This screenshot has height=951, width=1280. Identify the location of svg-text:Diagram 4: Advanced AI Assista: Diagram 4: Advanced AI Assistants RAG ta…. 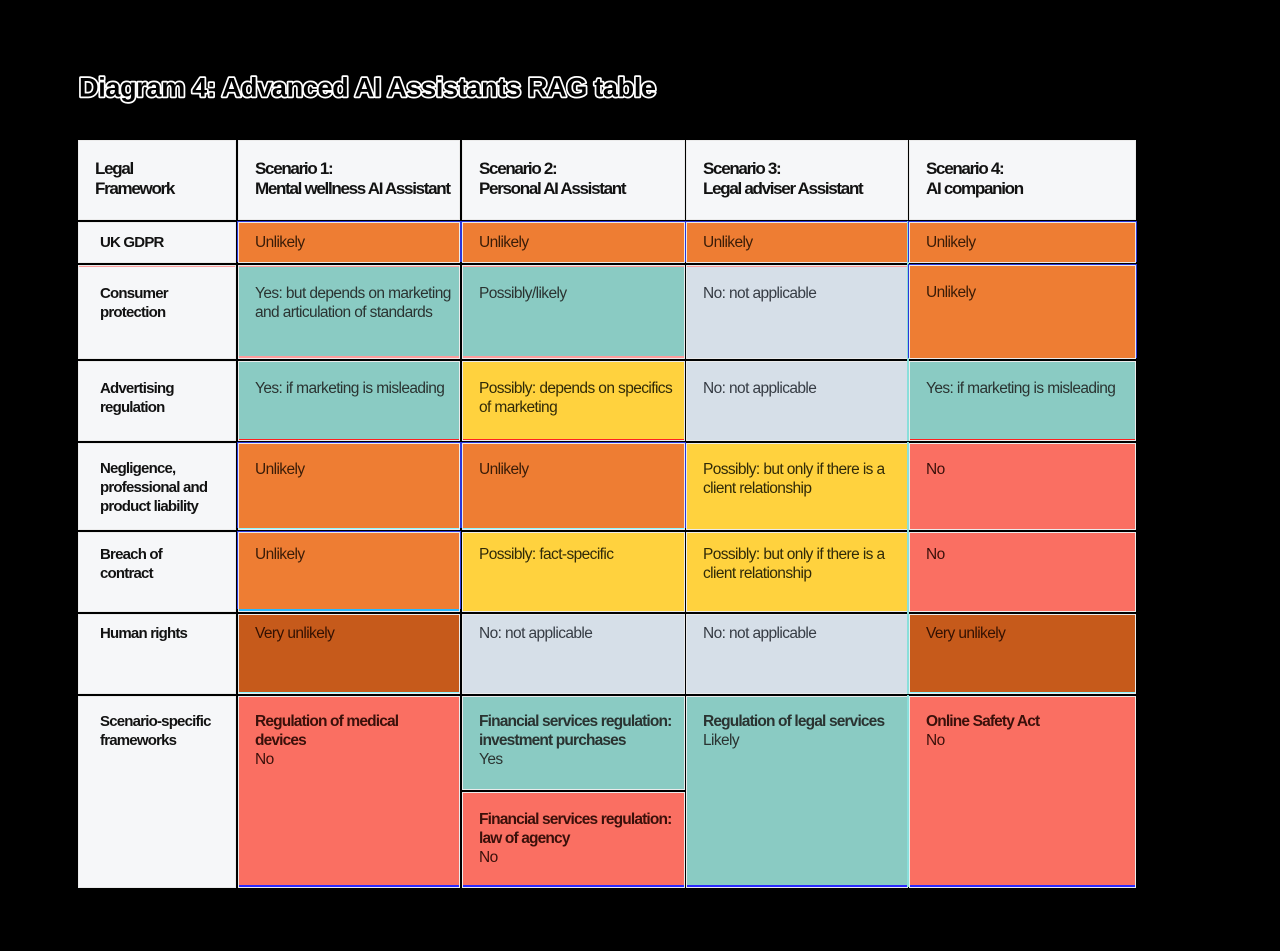
(367, 88).